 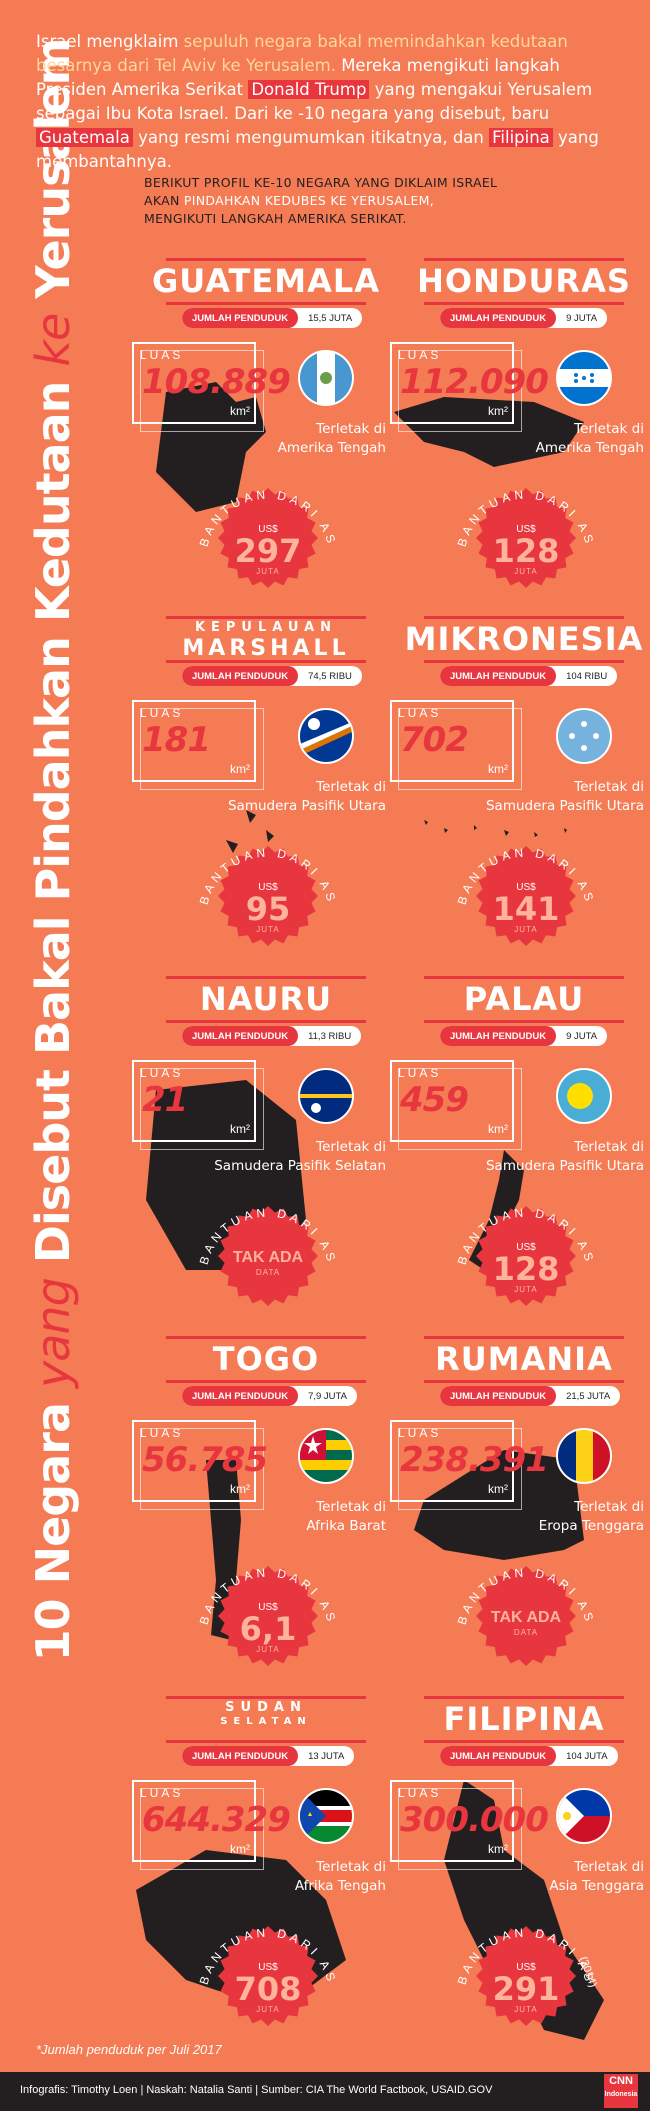 I want to click on population-badge: JUMLAH PENDUDUK 21,5 JUTA, so click(x=530, y=1396).